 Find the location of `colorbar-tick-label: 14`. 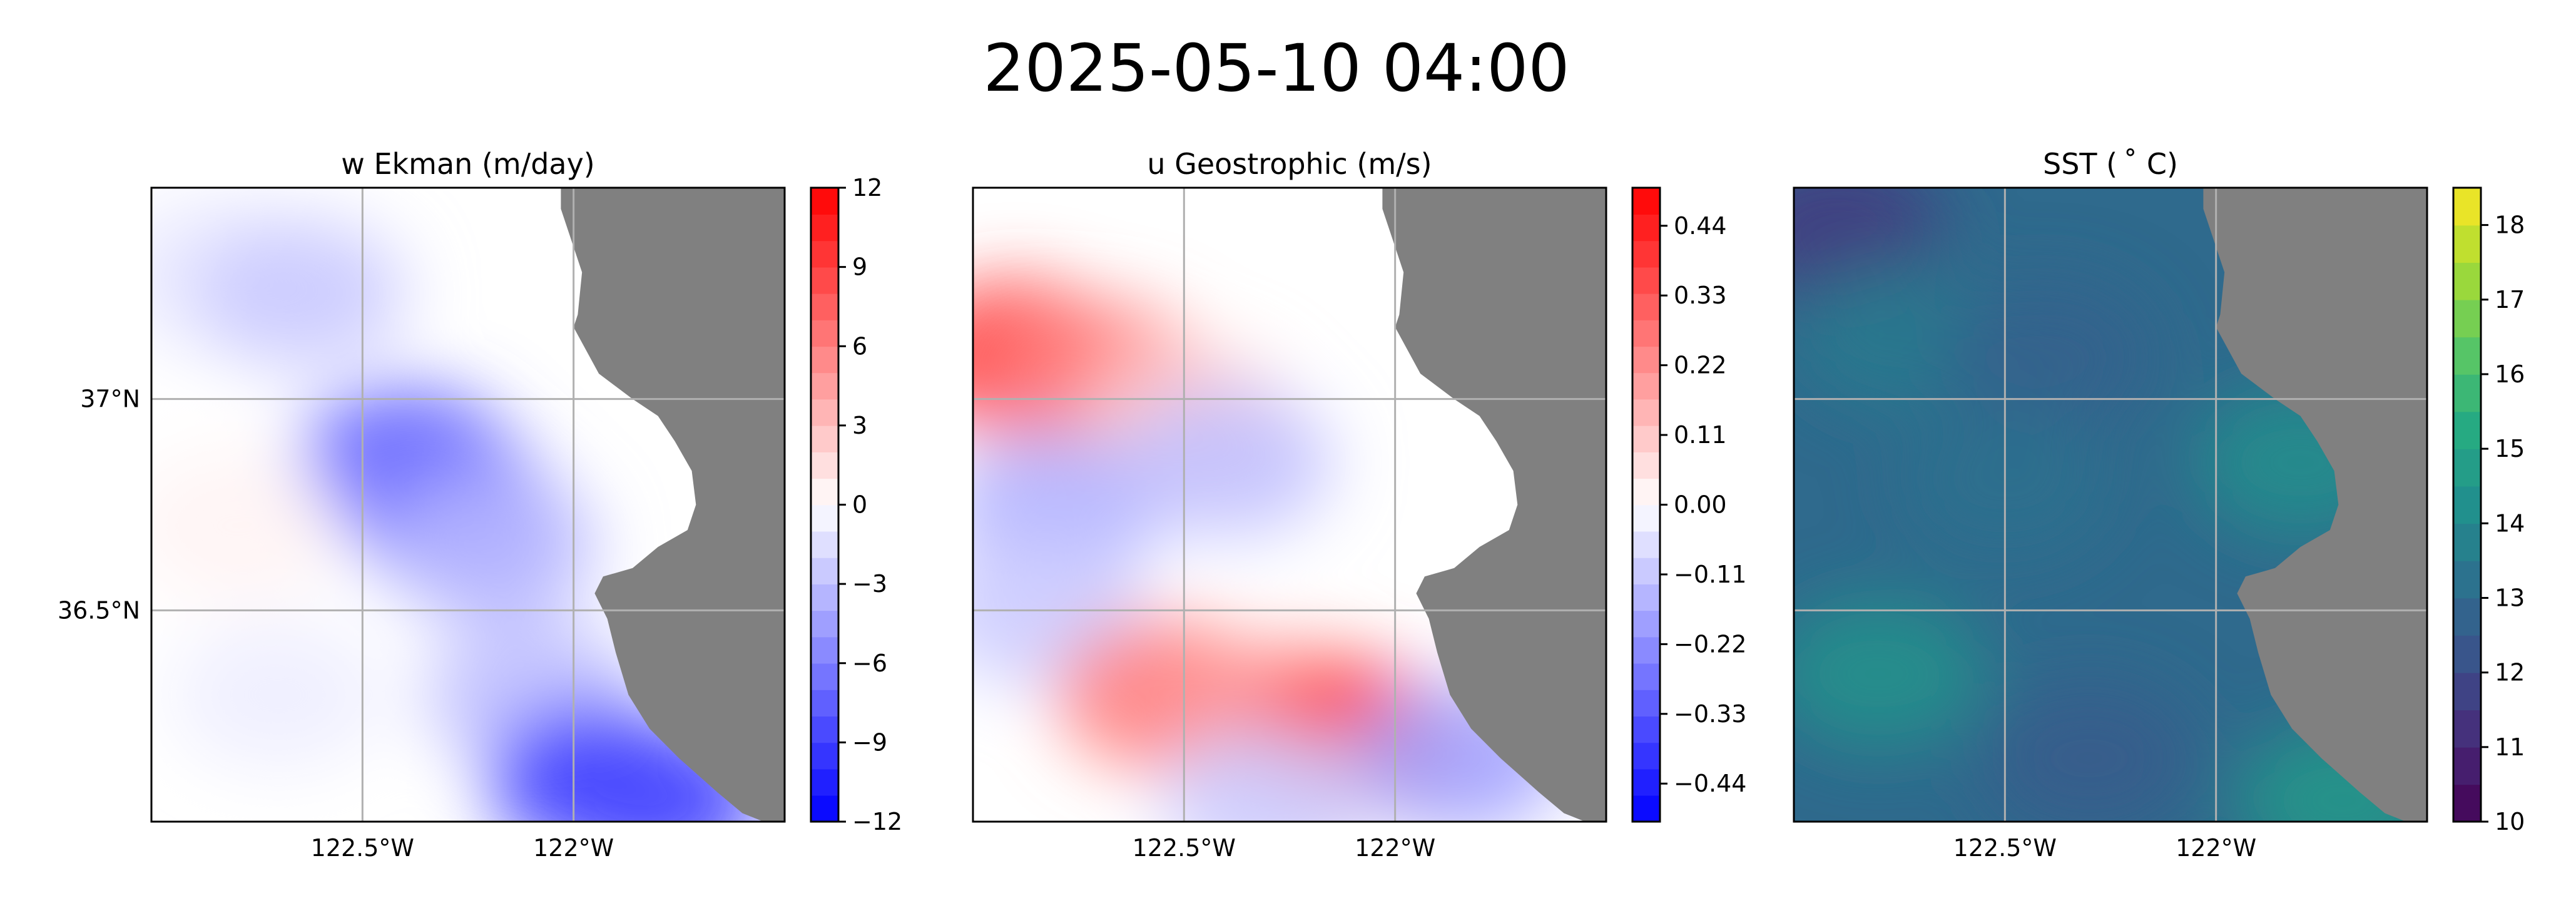

colorbar-tick-label: 14 is located at coordinates (2510, 523).